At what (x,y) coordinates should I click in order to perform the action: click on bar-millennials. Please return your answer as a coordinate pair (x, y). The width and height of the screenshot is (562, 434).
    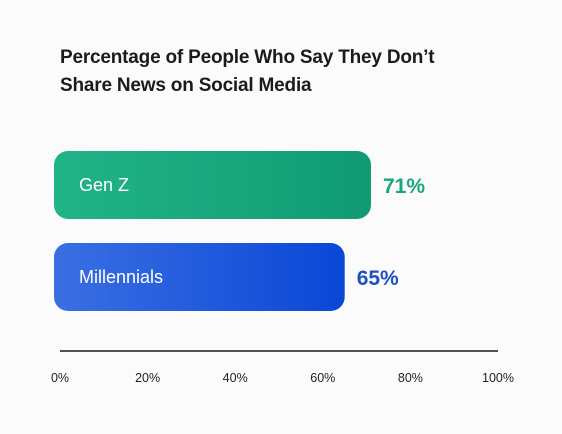
    Looking at the image, I should click on (199, 277).